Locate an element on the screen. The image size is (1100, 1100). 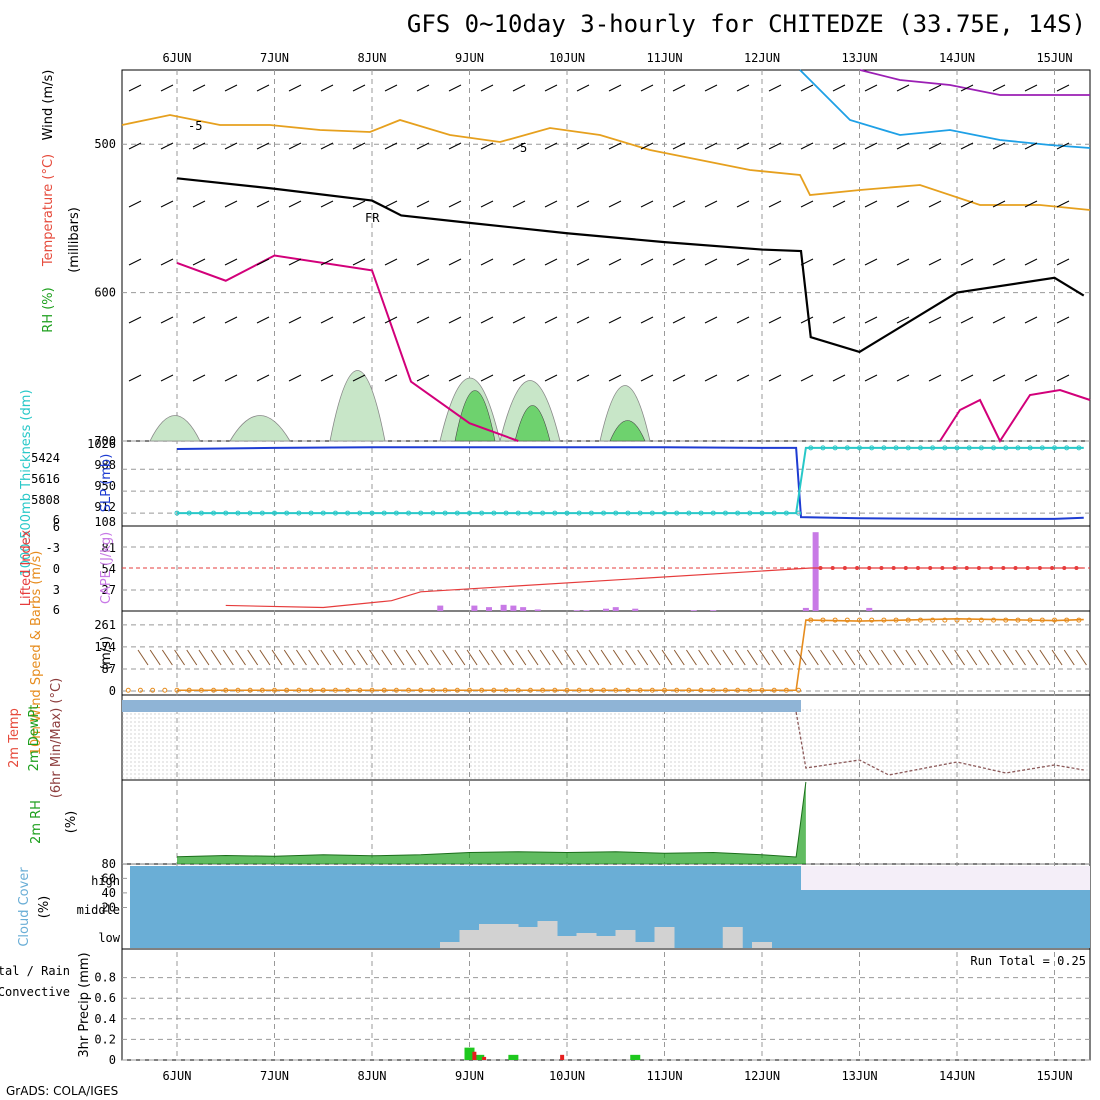
x-tick-label-bottom: 8JUN is located at coordinates (372, 1076).